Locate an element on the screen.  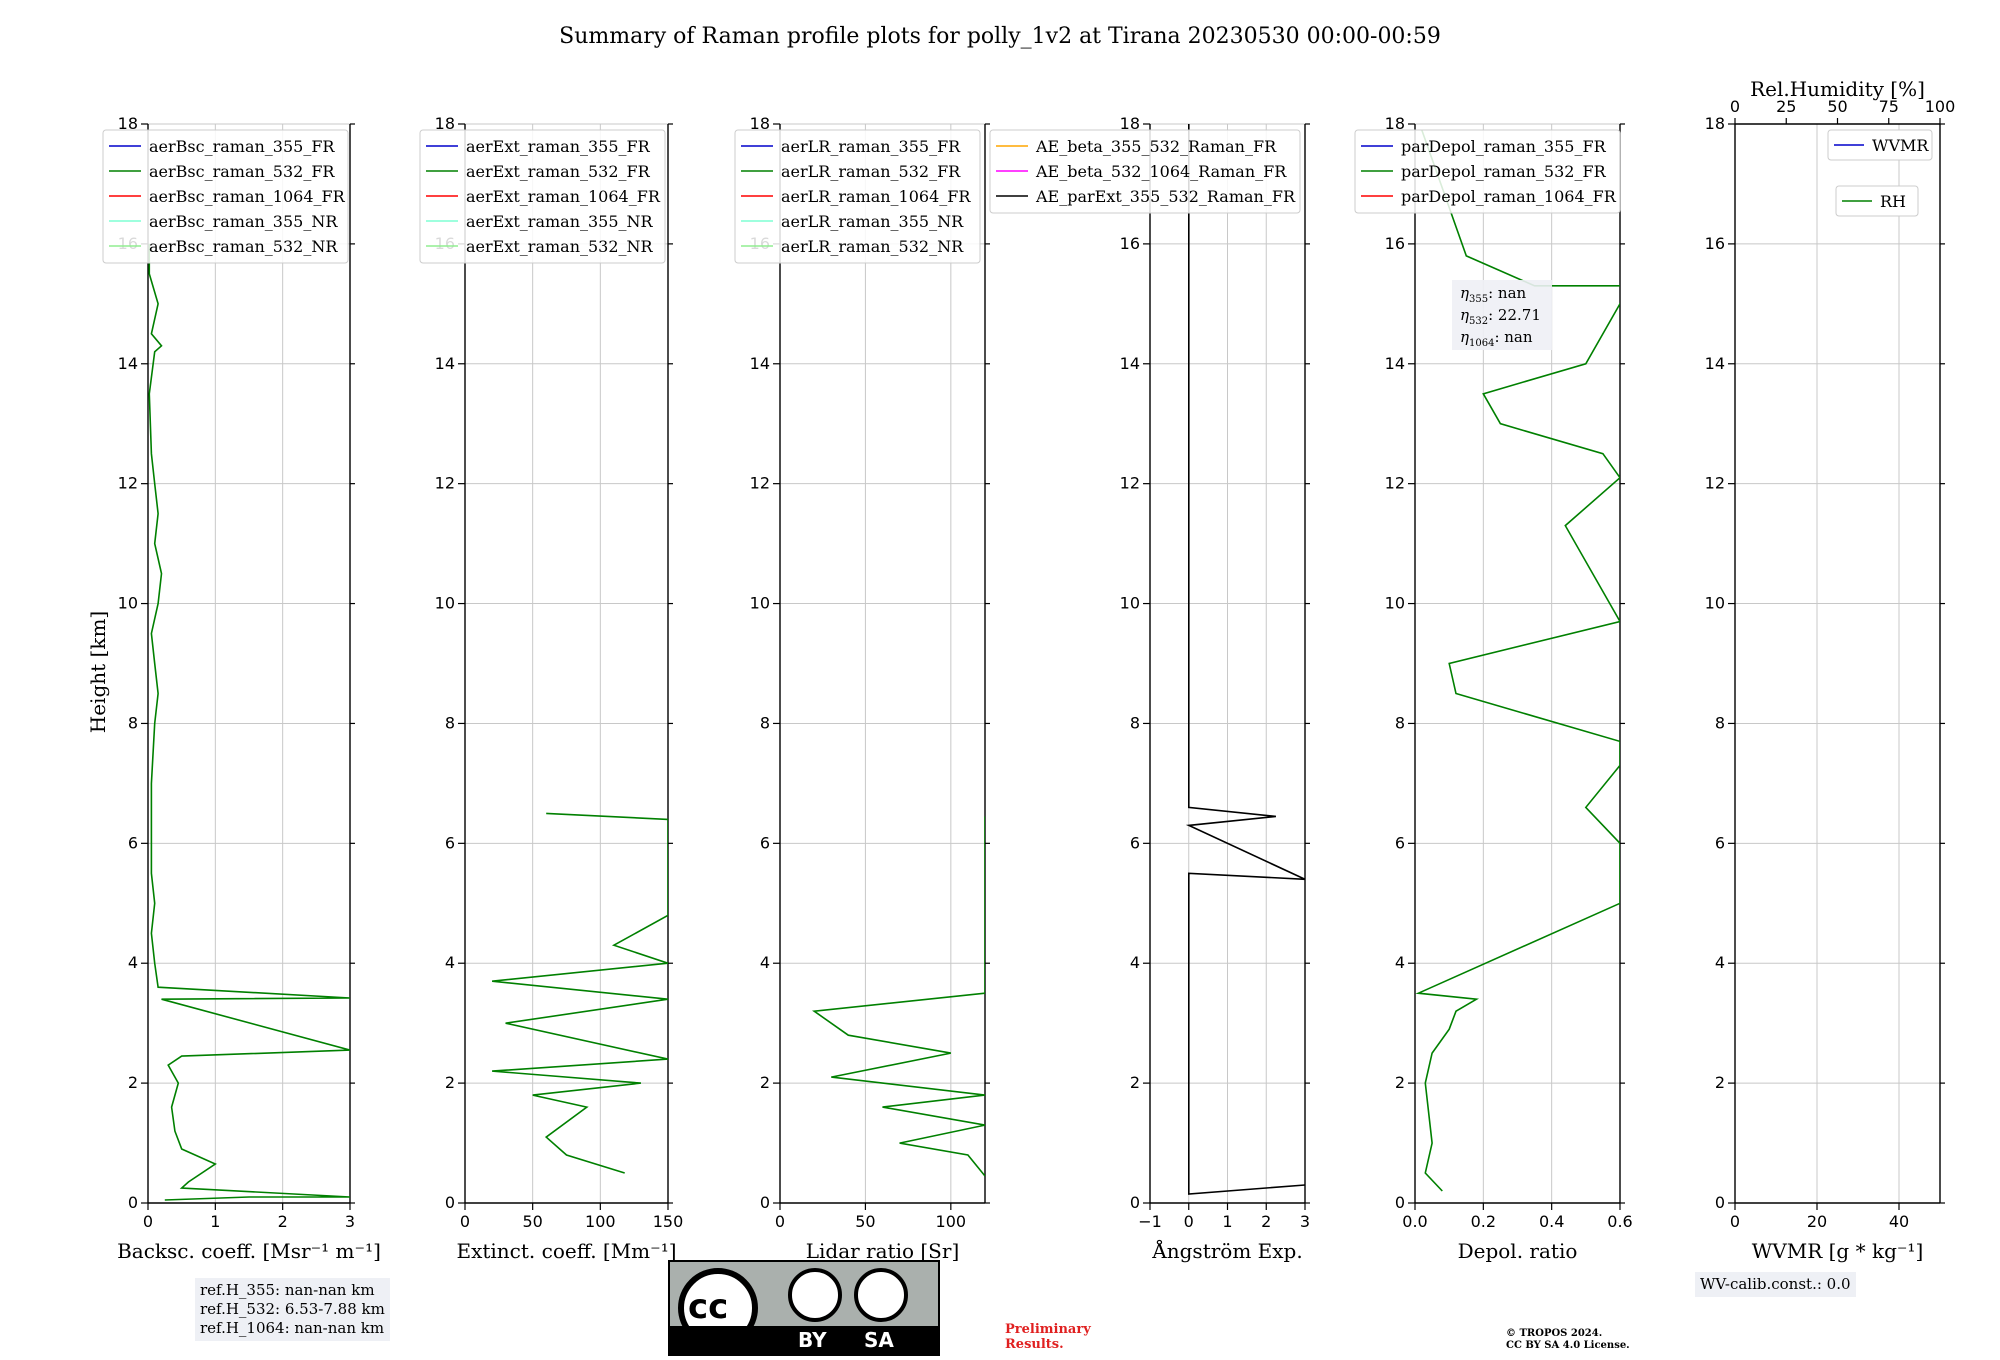
x-axis-label: Backsc. coeff. [Msr⁻¹ m⁻¹] is located at coordinates (249, 1251).